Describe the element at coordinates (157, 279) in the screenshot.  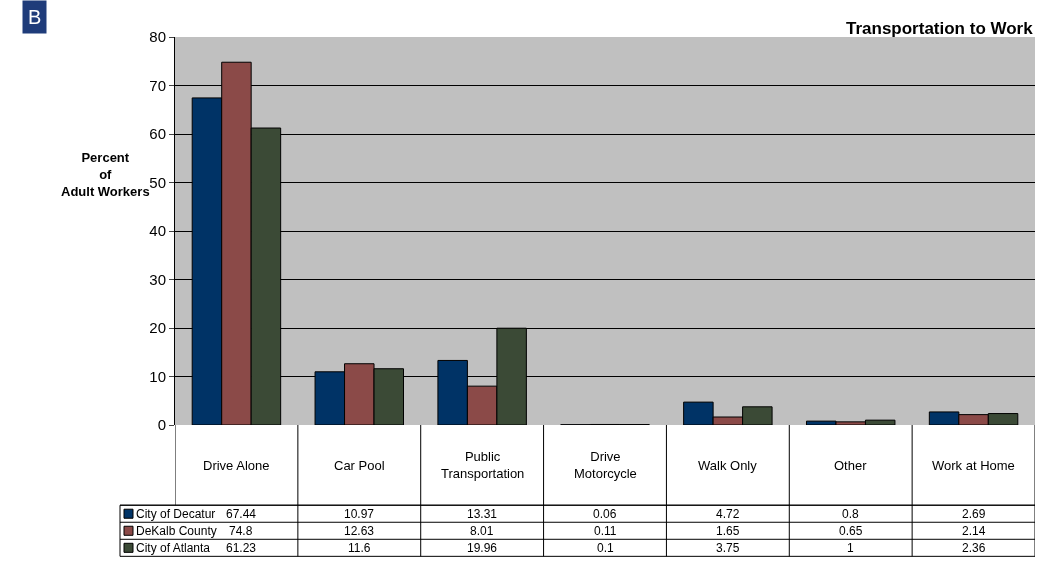
I see `y-tick-label: 30` at that location.